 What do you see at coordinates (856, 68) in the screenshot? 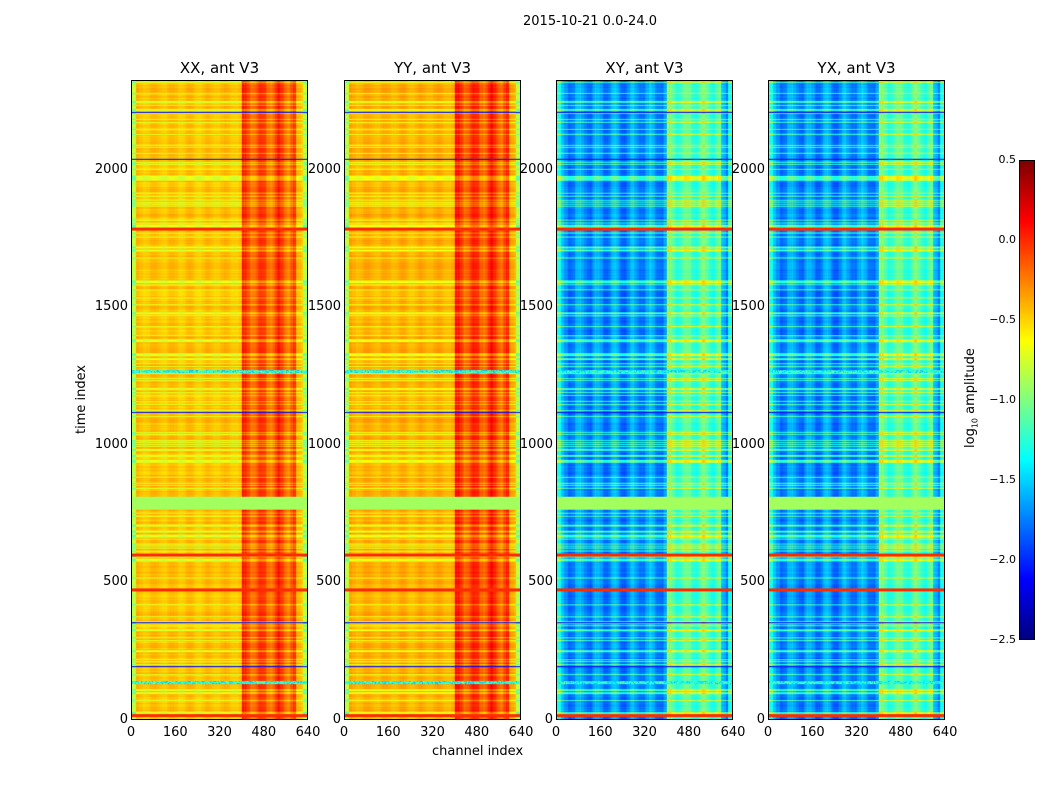
I see `panel-title: YX, ant V3` at bounding box center [856, 68].